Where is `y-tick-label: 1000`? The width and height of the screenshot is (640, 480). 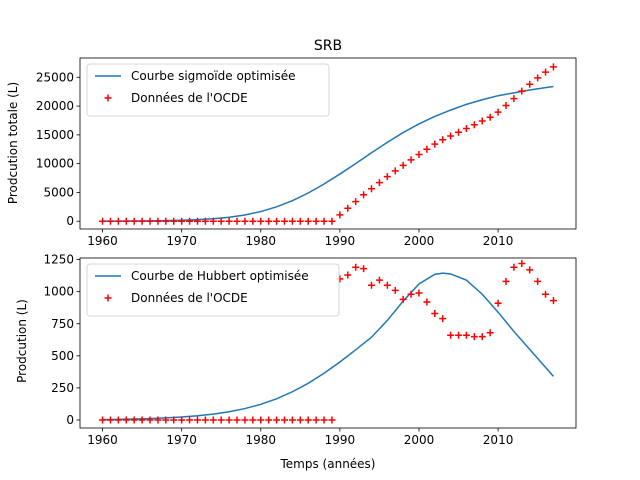
y-tick-label: 1000 is located at coordinates (58, 292).